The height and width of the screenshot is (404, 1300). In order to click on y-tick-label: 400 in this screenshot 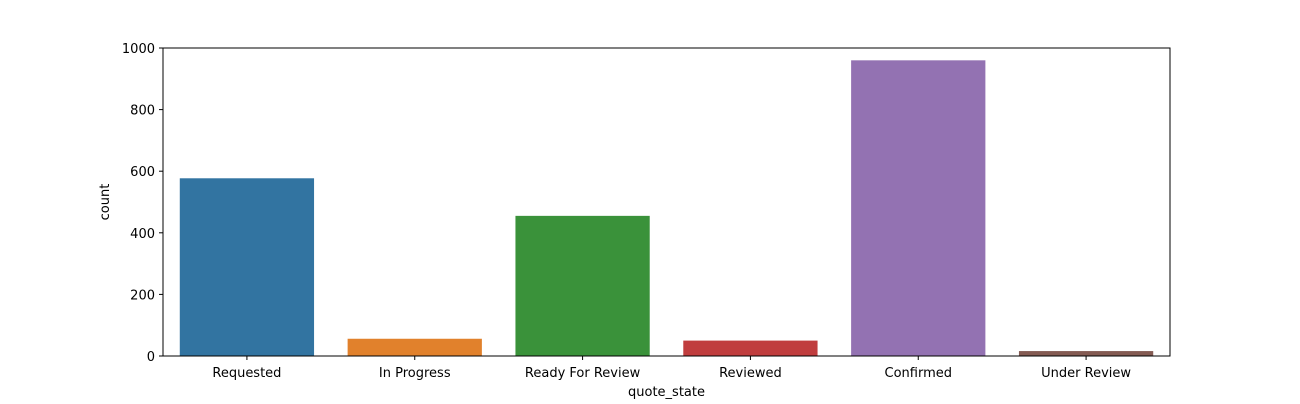, I will do `click(142, 234)`.